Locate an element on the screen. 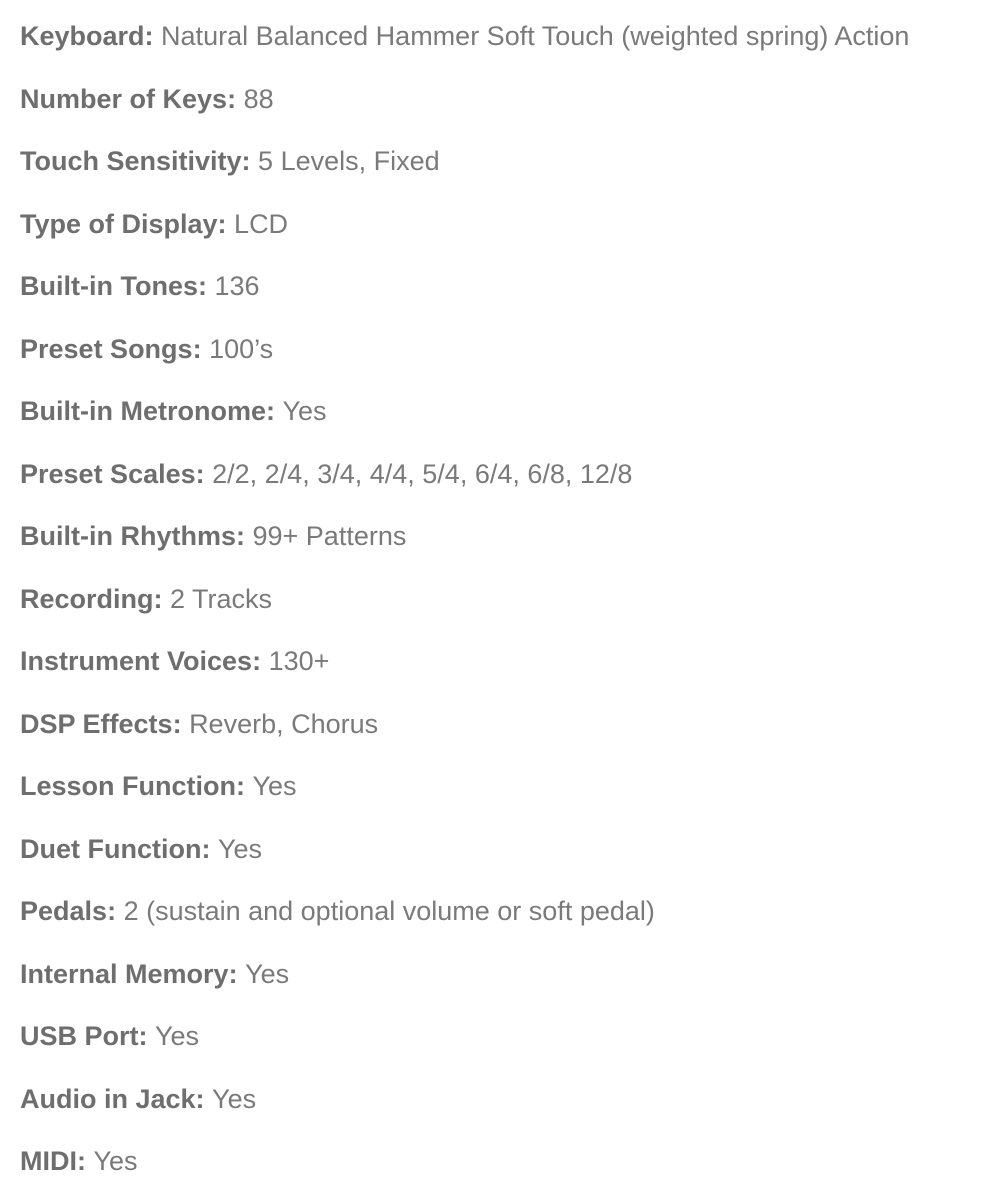  spec-row-touch-sensitivity: Touch Sensitivity: 5 Levels, Fixed is located at coordinates (230, 161).